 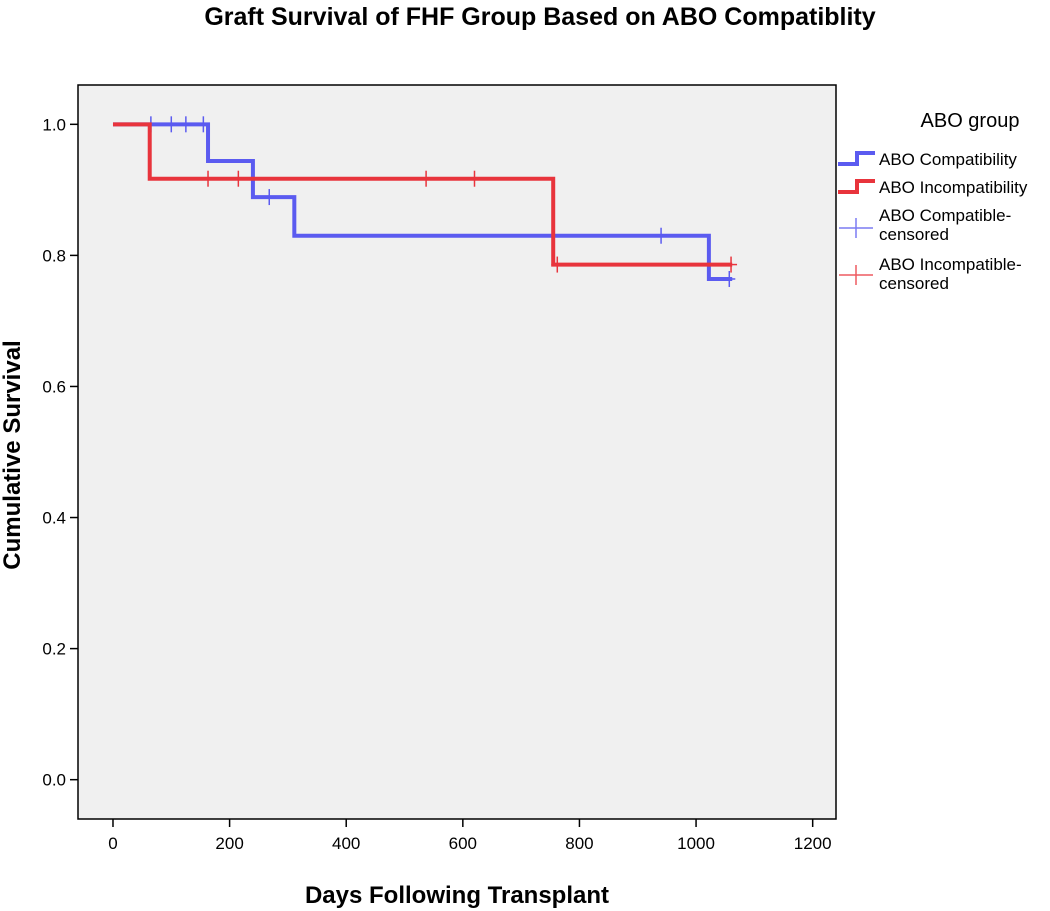 What do you see at coordinates (54, 386) in the screenshot?
I see `y-tick-label: 0.6` at bounding box center [54, 386].